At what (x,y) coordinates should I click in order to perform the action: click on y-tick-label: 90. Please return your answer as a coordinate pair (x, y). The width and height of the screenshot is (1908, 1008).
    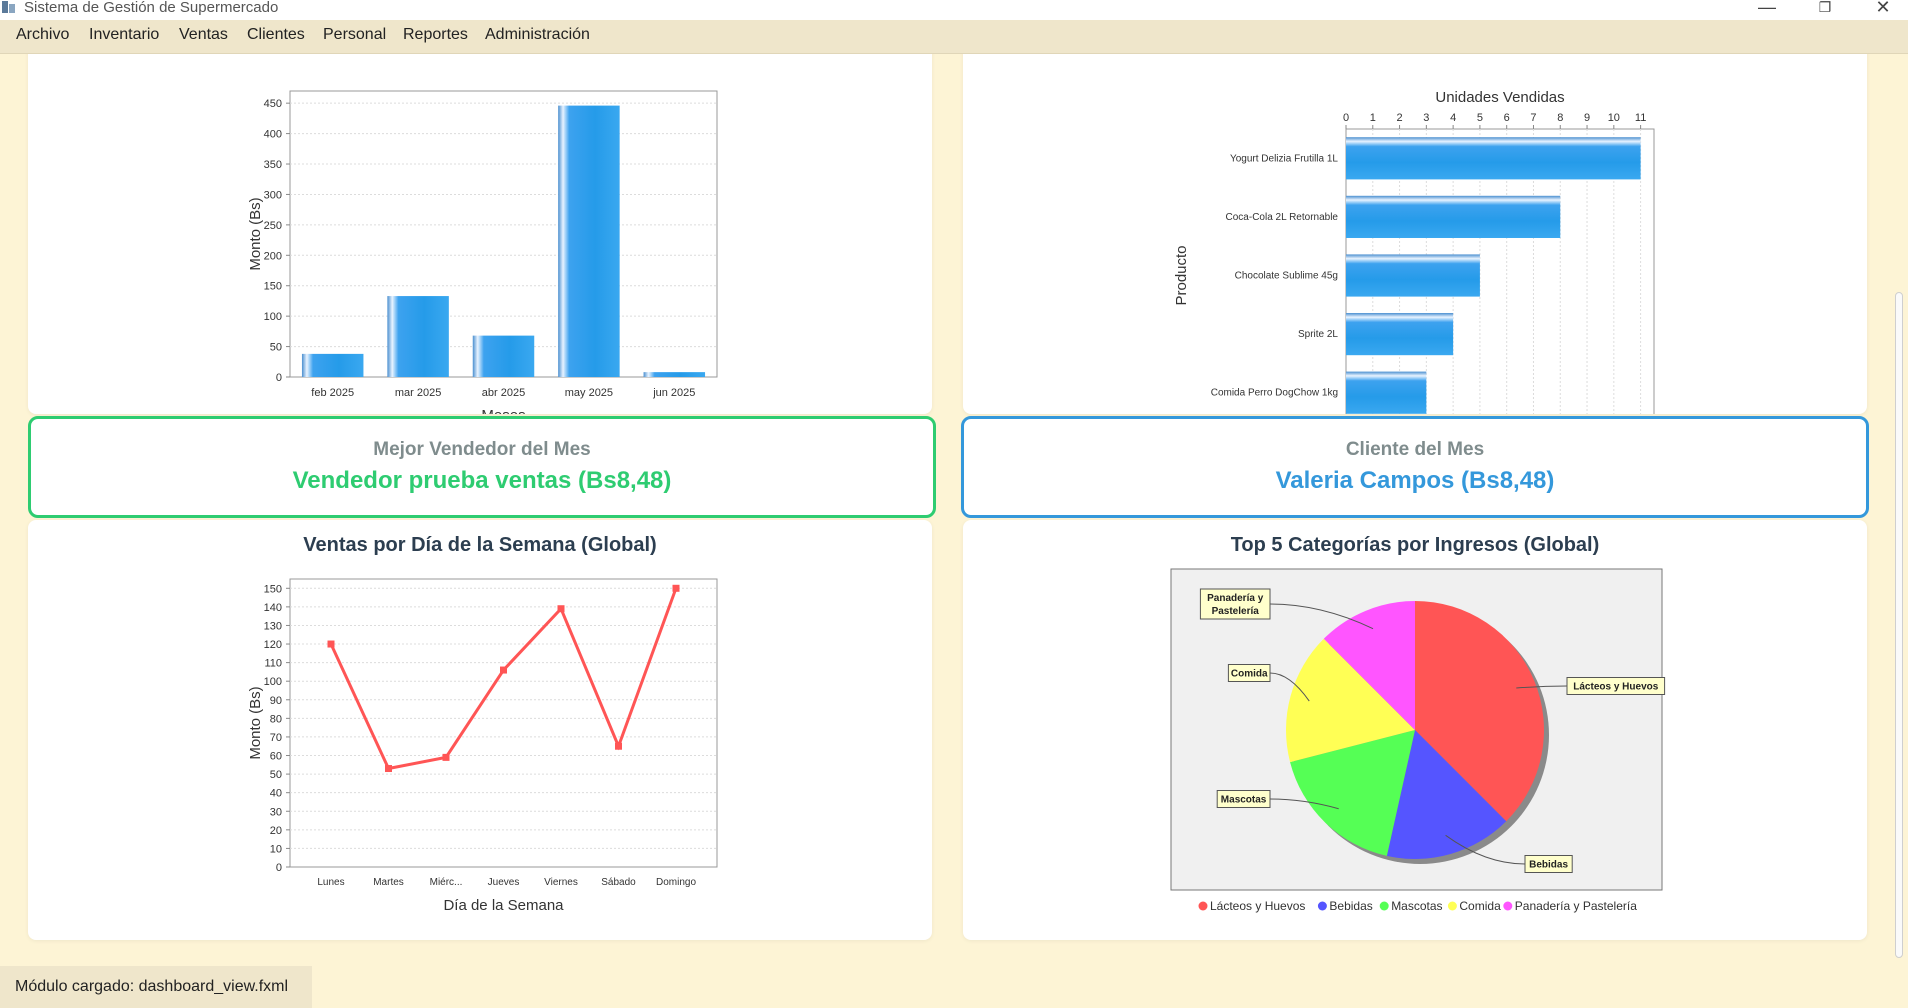
    Looking at the image, I should click on (276, 701).